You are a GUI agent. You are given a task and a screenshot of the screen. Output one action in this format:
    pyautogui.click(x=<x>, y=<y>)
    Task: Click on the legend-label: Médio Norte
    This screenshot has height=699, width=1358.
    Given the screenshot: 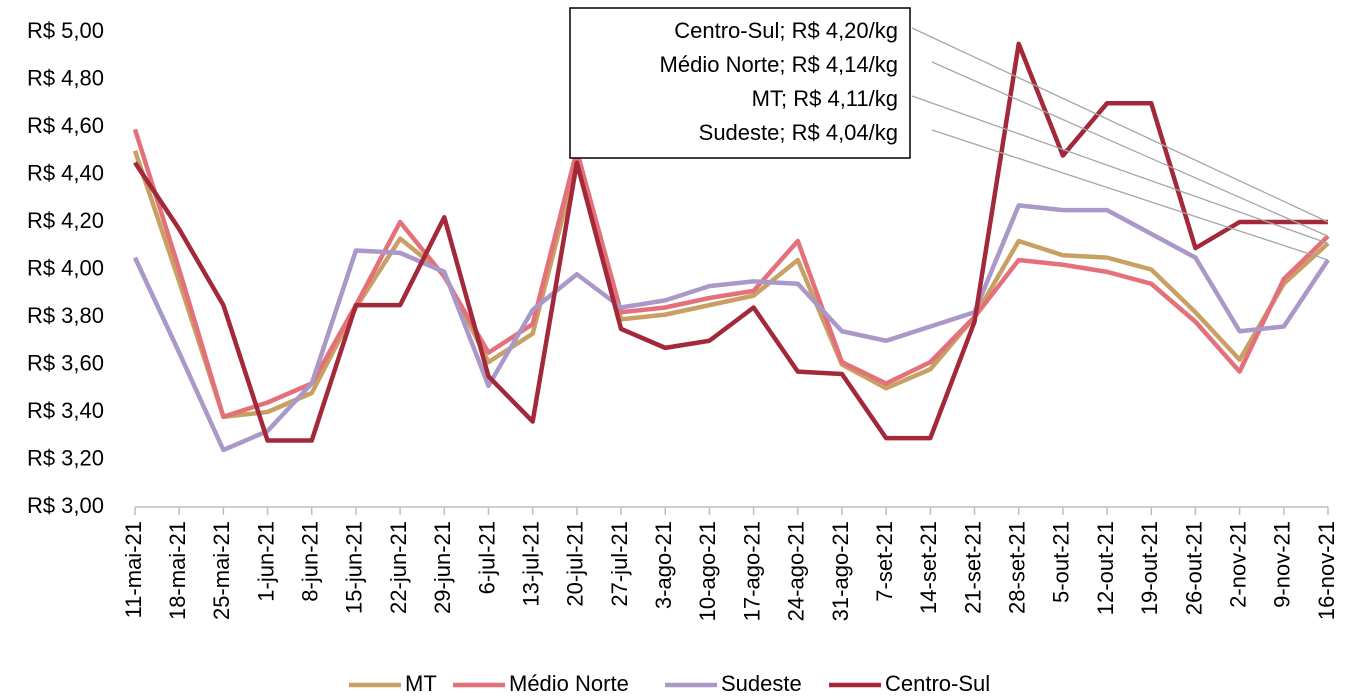 What is the action you would take?
    pyautogui.click(x=569, y=683)
    